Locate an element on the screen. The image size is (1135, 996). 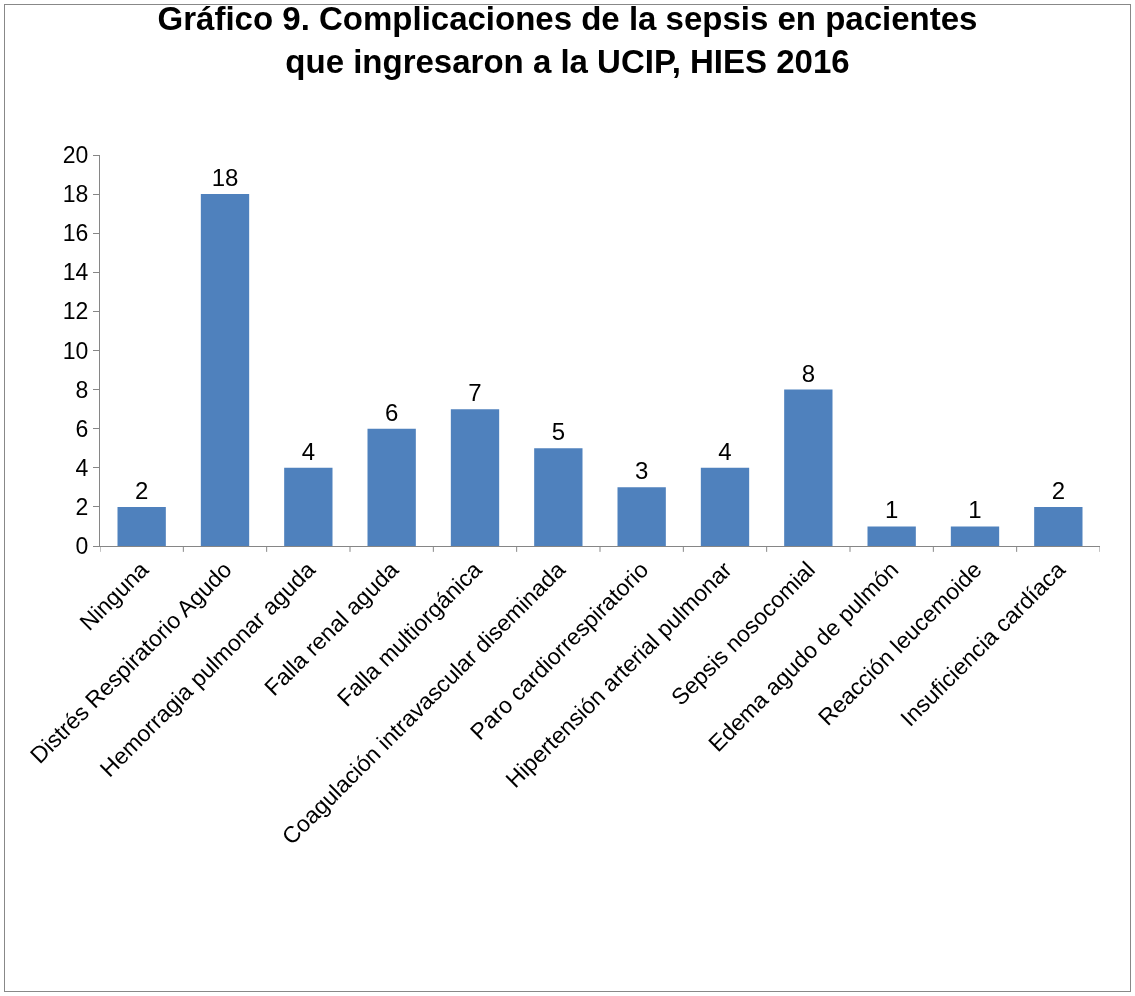
y-tick-label: 2 is located at coordinates (82, 506).